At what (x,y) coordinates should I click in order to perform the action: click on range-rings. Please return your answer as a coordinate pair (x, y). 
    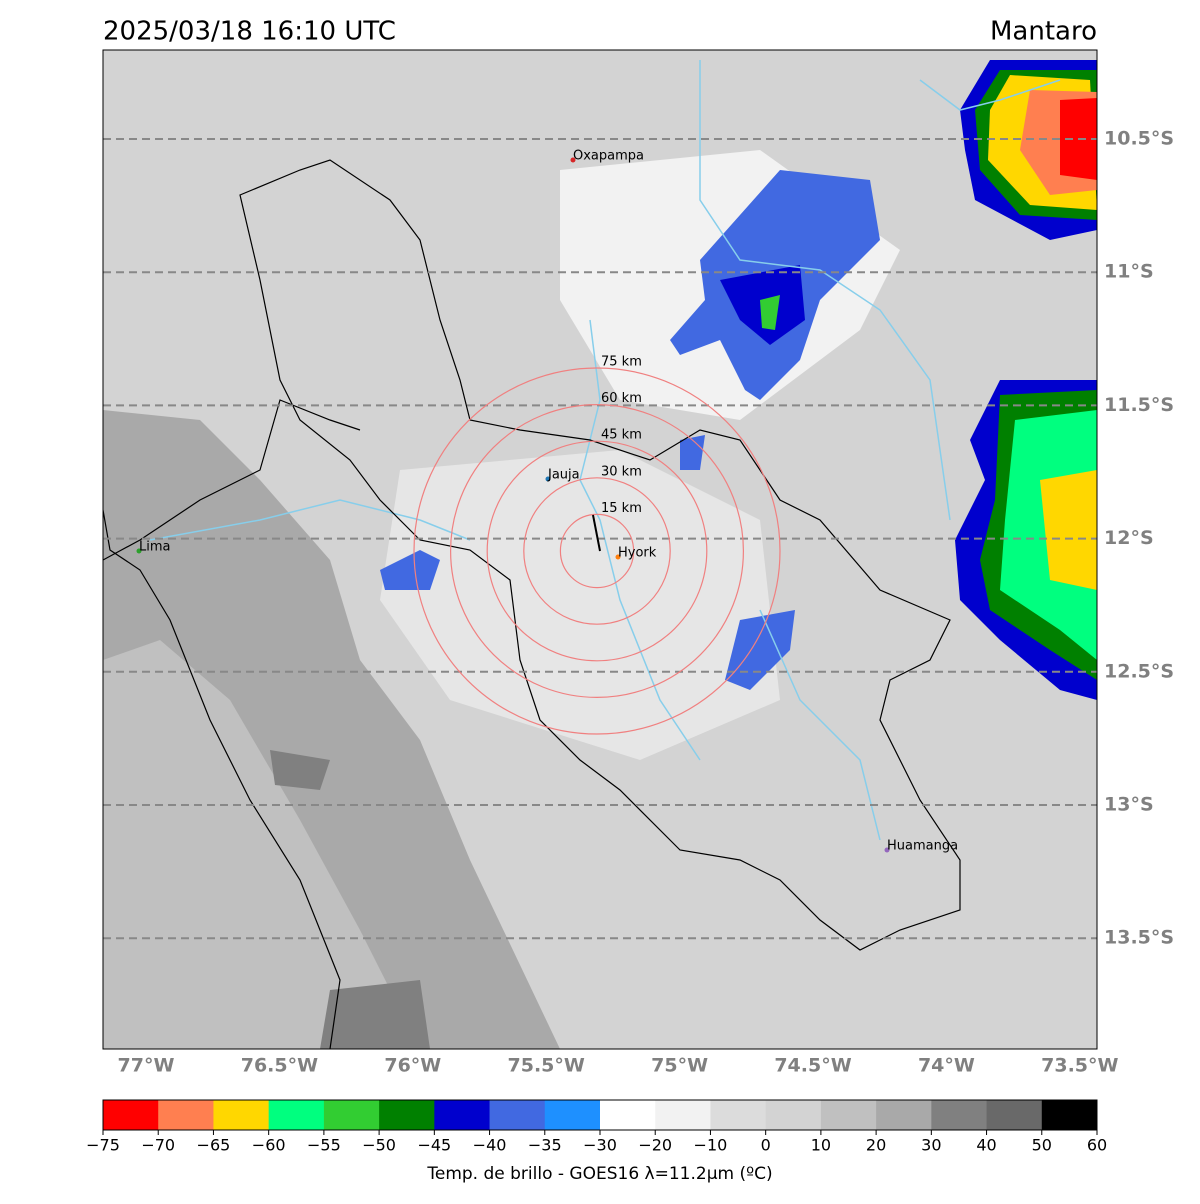
    Looking at the image, I should click on (597, 551).